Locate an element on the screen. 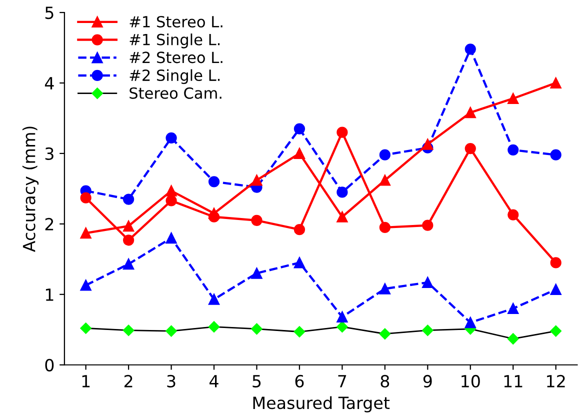 The image size is (586, 417). x-tick-label: 11 is located at coordinates (513, 381).